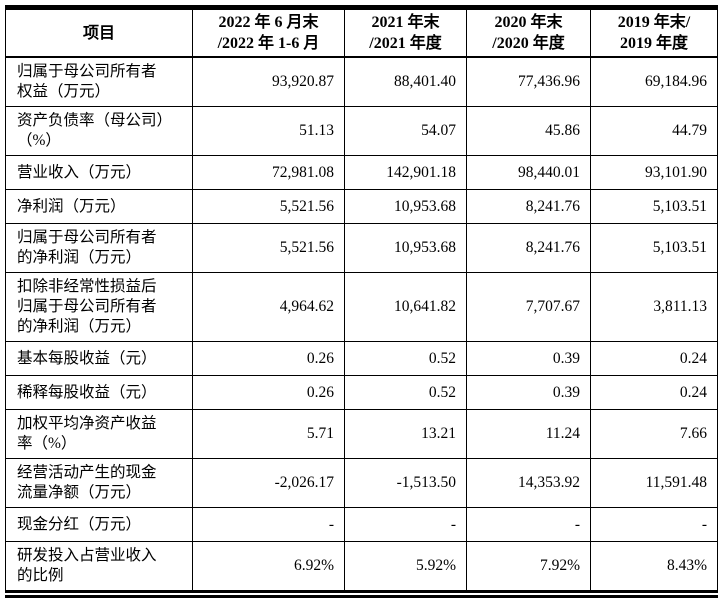  I want to click on row-label: 研发投入占营业收入 的比例, so click(99, 568).